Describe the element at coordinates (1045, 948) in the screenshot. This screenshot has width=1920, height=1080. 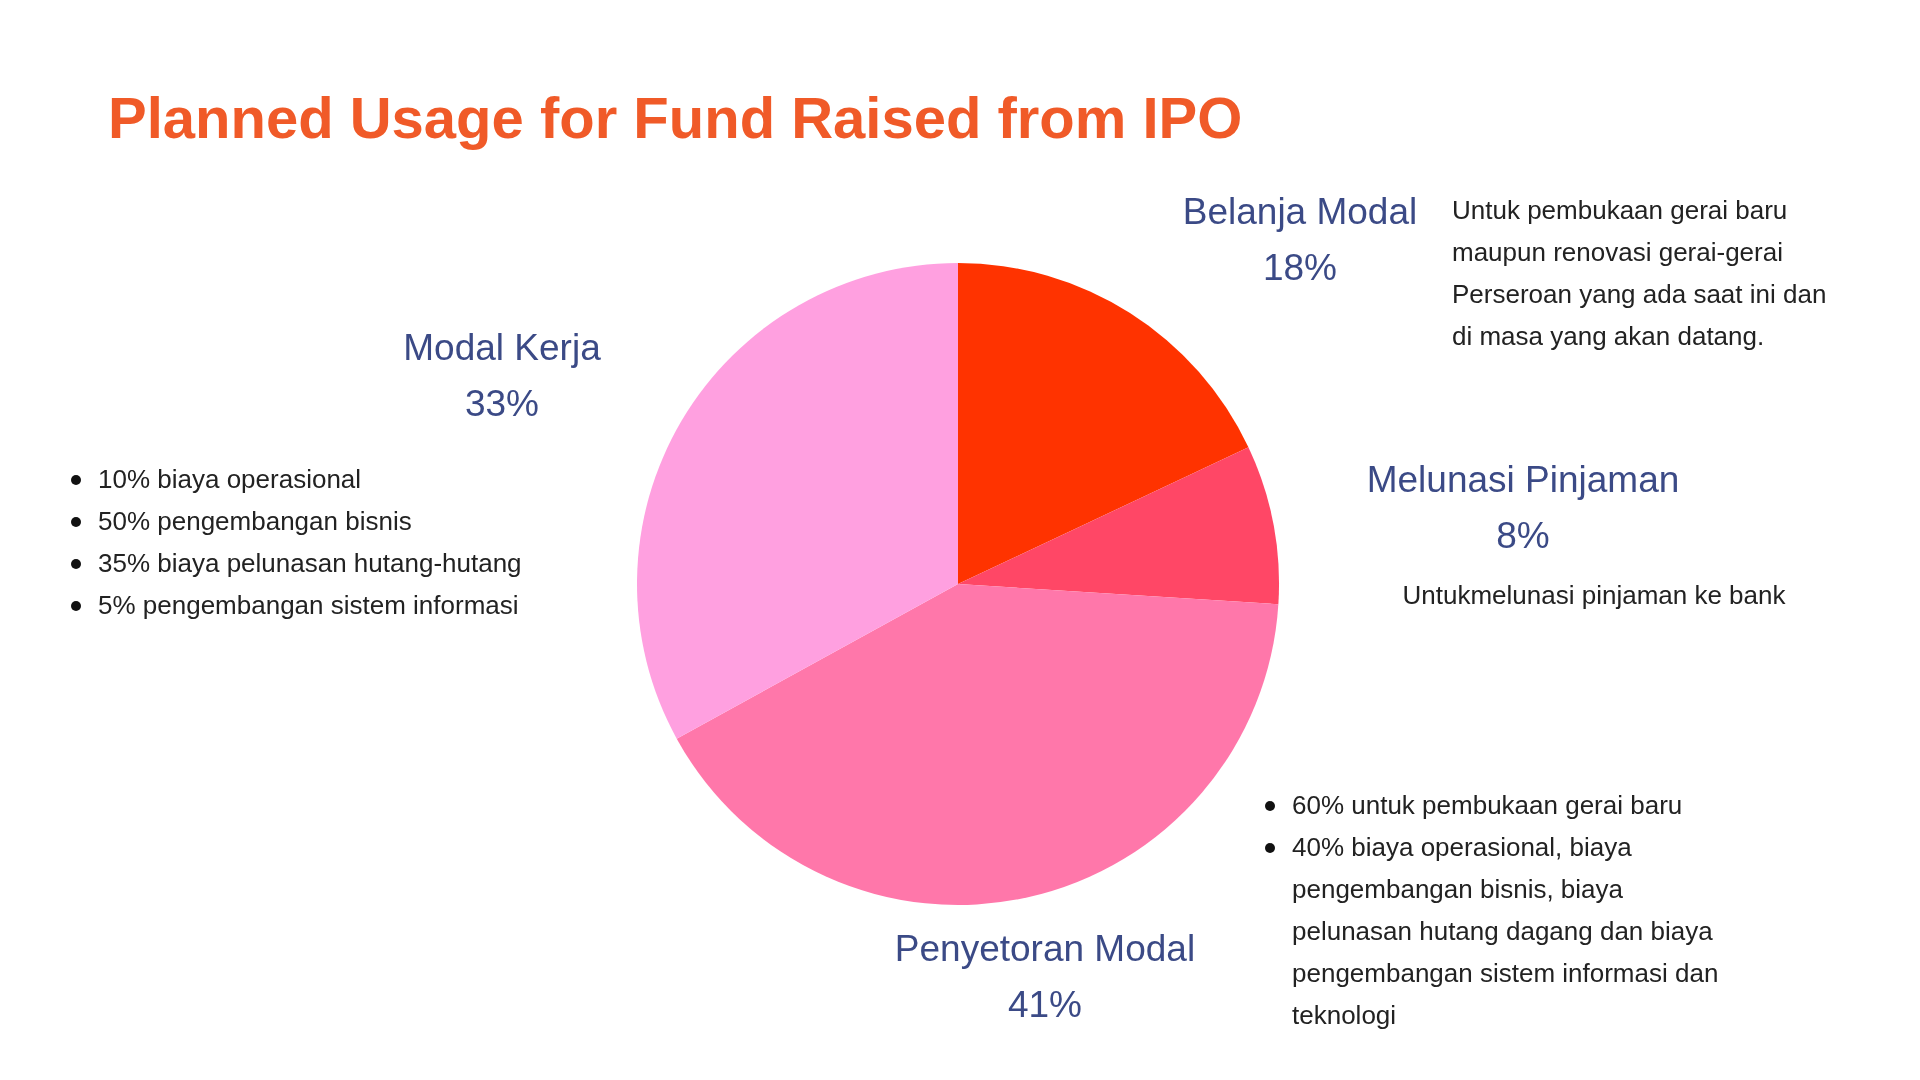
I see `slice-label: Penyetoran Modal` at that location.